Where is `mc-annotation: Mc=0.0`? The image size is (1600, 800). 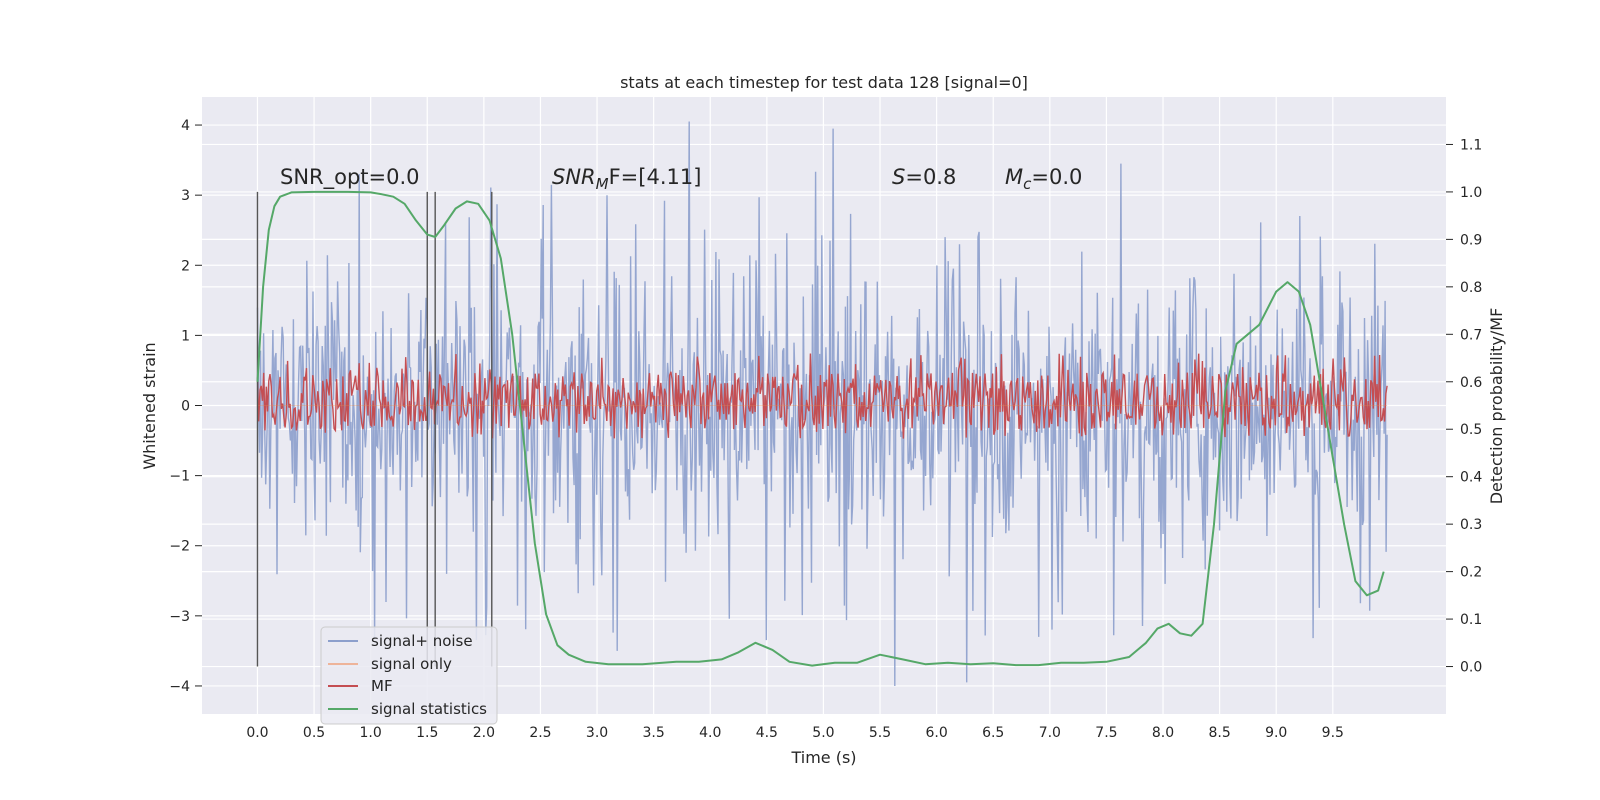 mc-annotation: Mc=0.0 is located at coordinates (1043, 179).